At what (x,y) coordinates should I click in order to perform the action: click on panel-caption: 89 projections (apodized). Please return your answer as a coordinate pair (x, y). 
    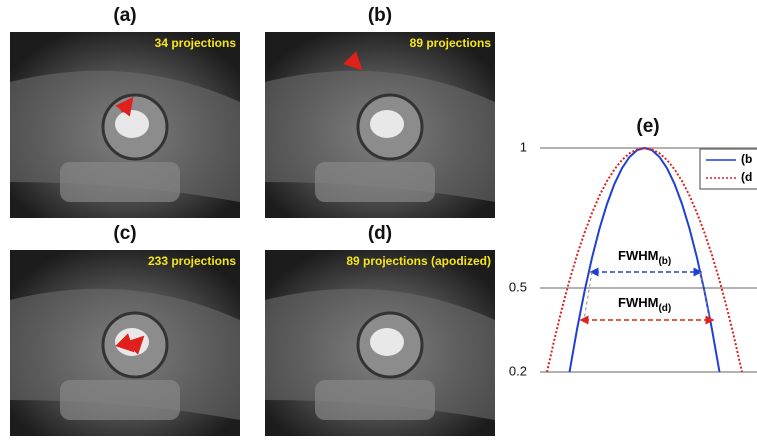
    Looking at the image, I should click on (418, 261).